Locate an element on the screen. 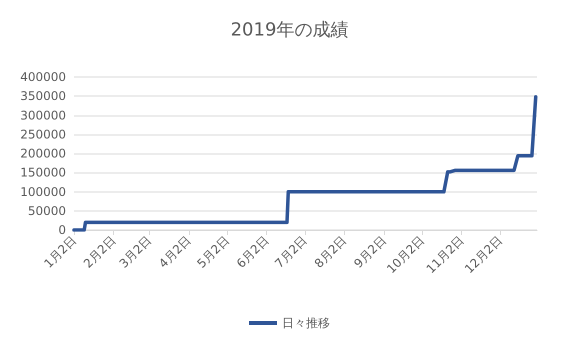  y-tick-label: 150000 is located at coordinates (43, 173).